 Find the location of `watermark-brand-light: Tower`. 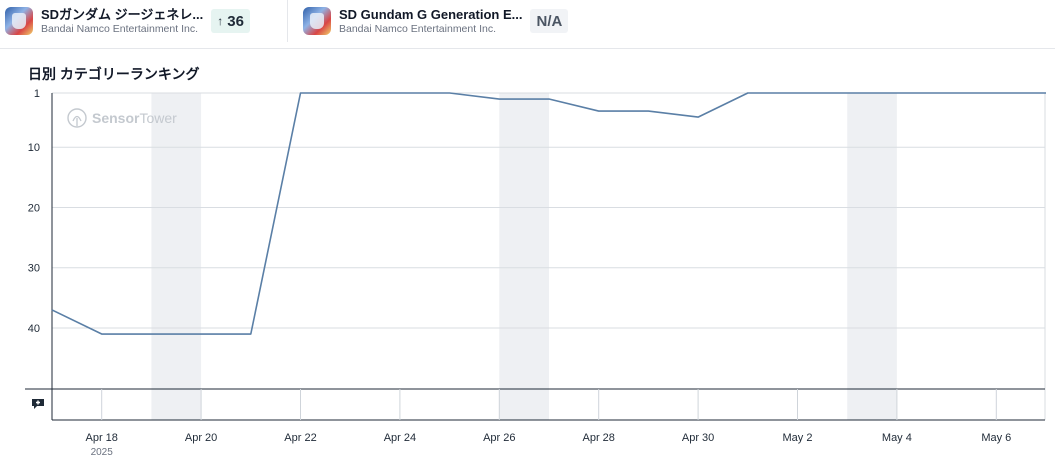

watermark-brand-light: Tower is located at coordinates (158, 118).